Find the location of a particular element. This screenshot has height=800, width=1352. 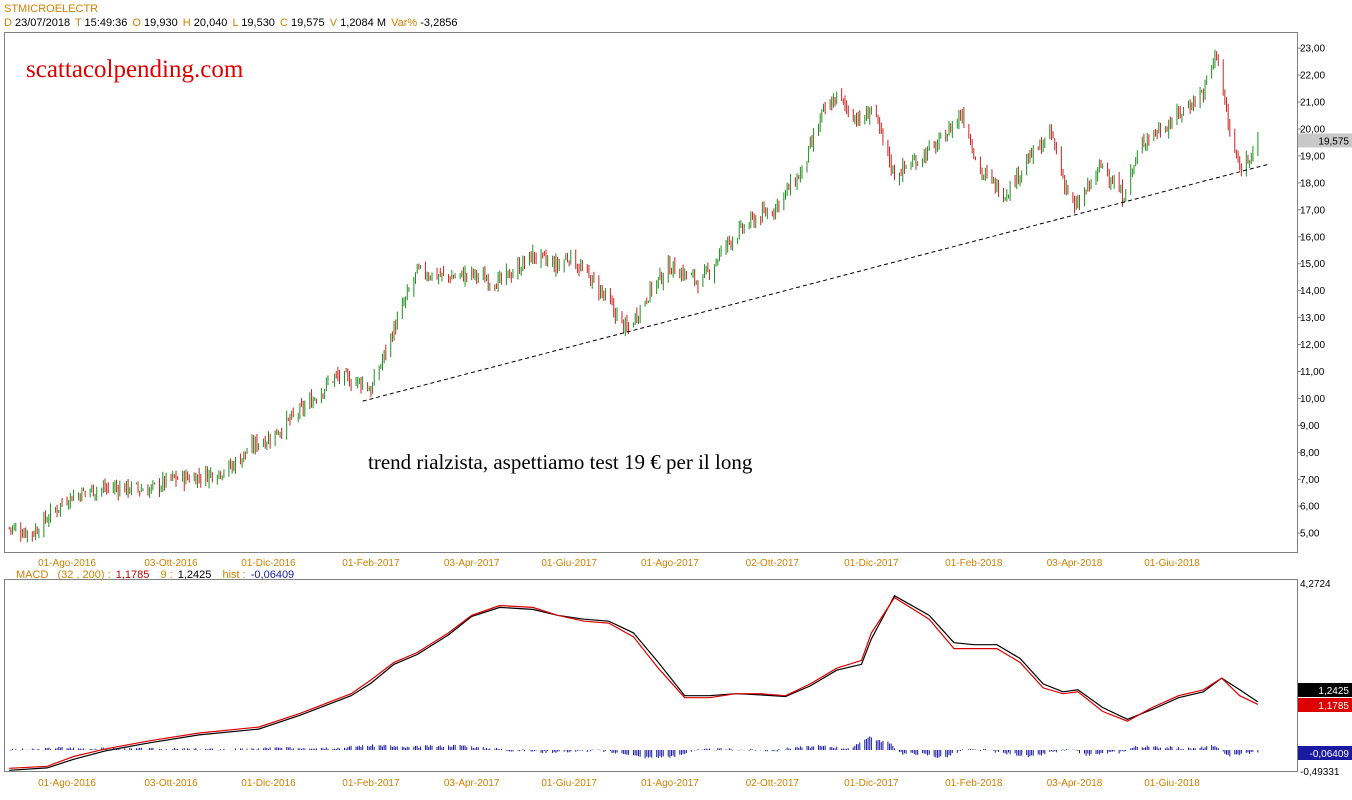

price-tick-label: 21,00 is located at coordinates (1312, 103).